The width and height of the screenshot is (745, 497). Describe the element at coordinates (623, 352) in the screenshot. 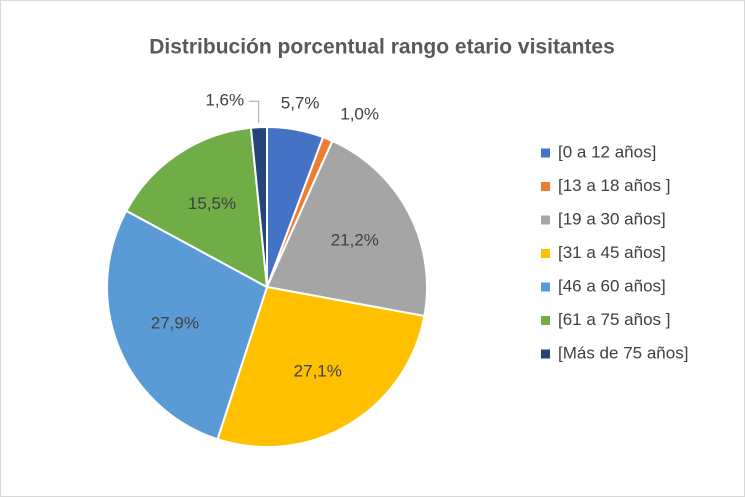

I see `legend-label: [Más de 75 años]` at that location.